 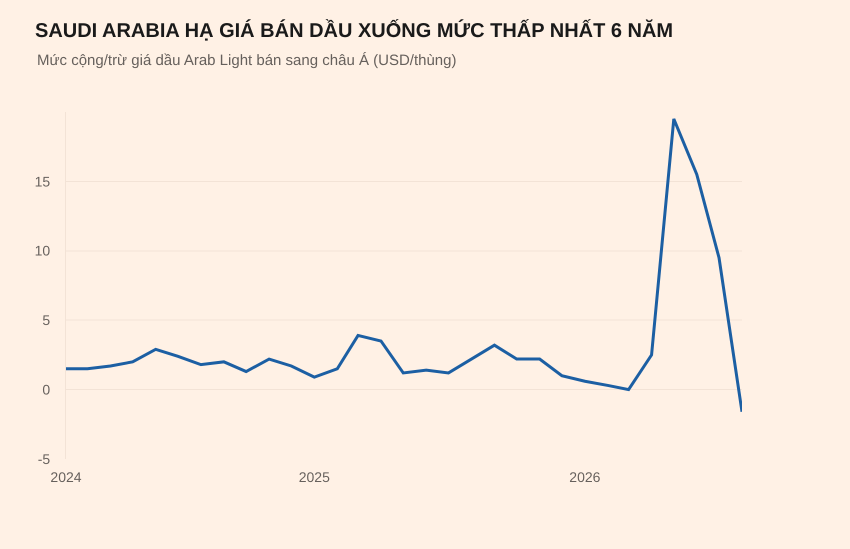 What do you see at coordinates (246, 60) in the screenshot?
I see `chart-subtitle: Mức cộng/trừ giá dầu Arab Light bán sang châu Á (USD/thùng)` at bounding box center [246, 60].